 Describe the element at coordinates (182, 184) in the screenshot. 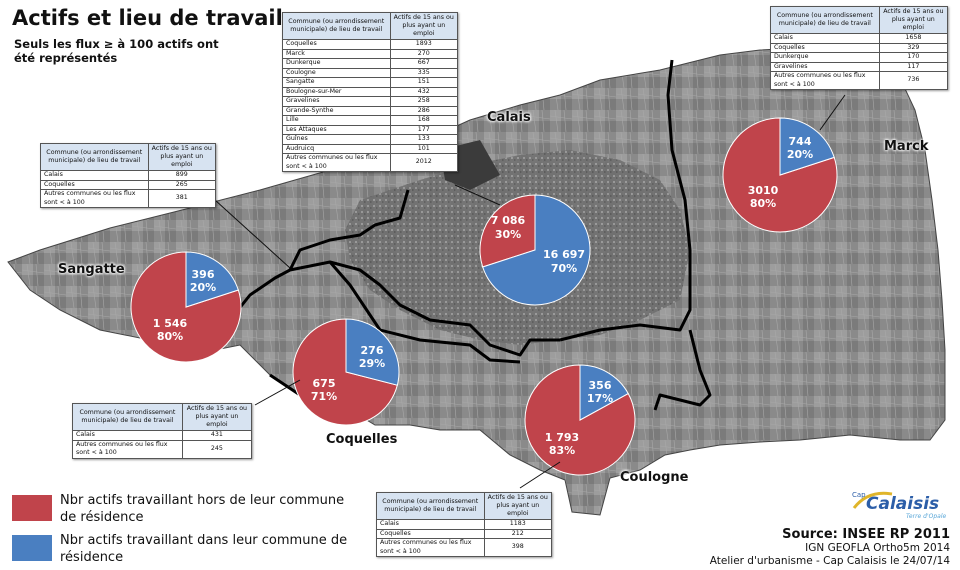

I see `table-cell-actifs: 265` at that location.